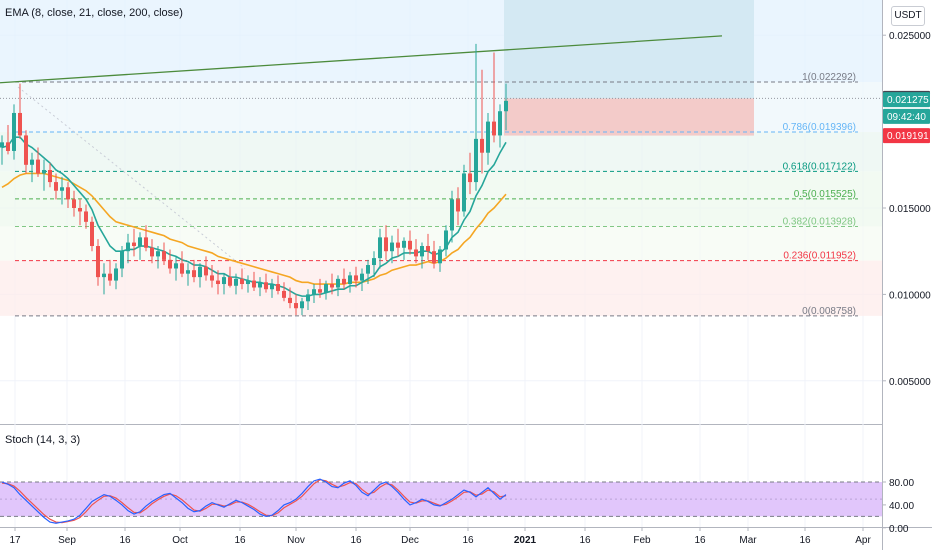 Image resolution: width=932 pixels, height=555 pixels. I want to click on time-tick-label: Mar, so click(748, 540).